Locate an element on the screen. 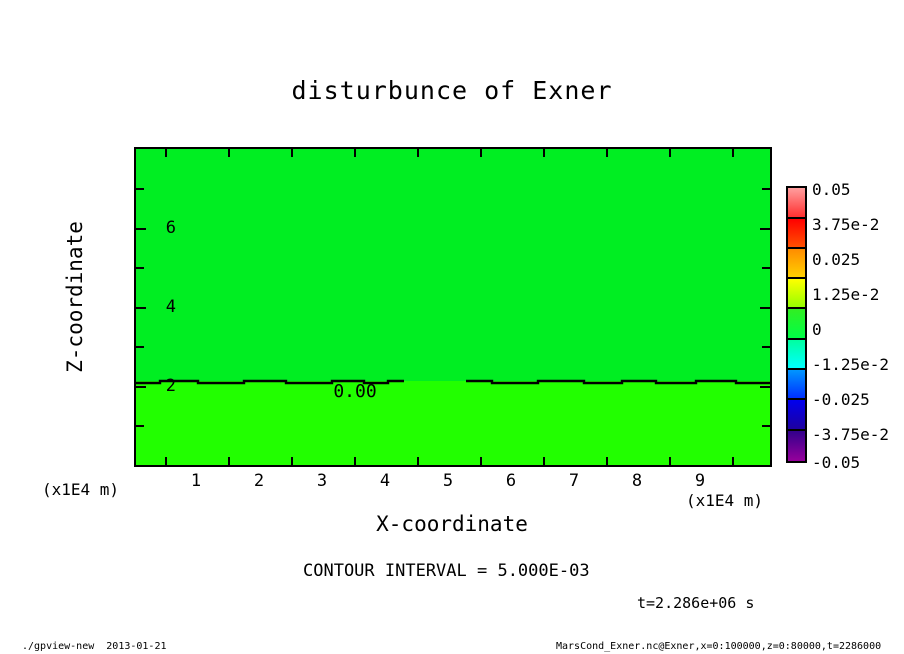 Image resolution: width=904 pixels, height=654 pixels. footer-command-info: ./gpview-new 2013-01-21 is located at coordinates (94, 646).